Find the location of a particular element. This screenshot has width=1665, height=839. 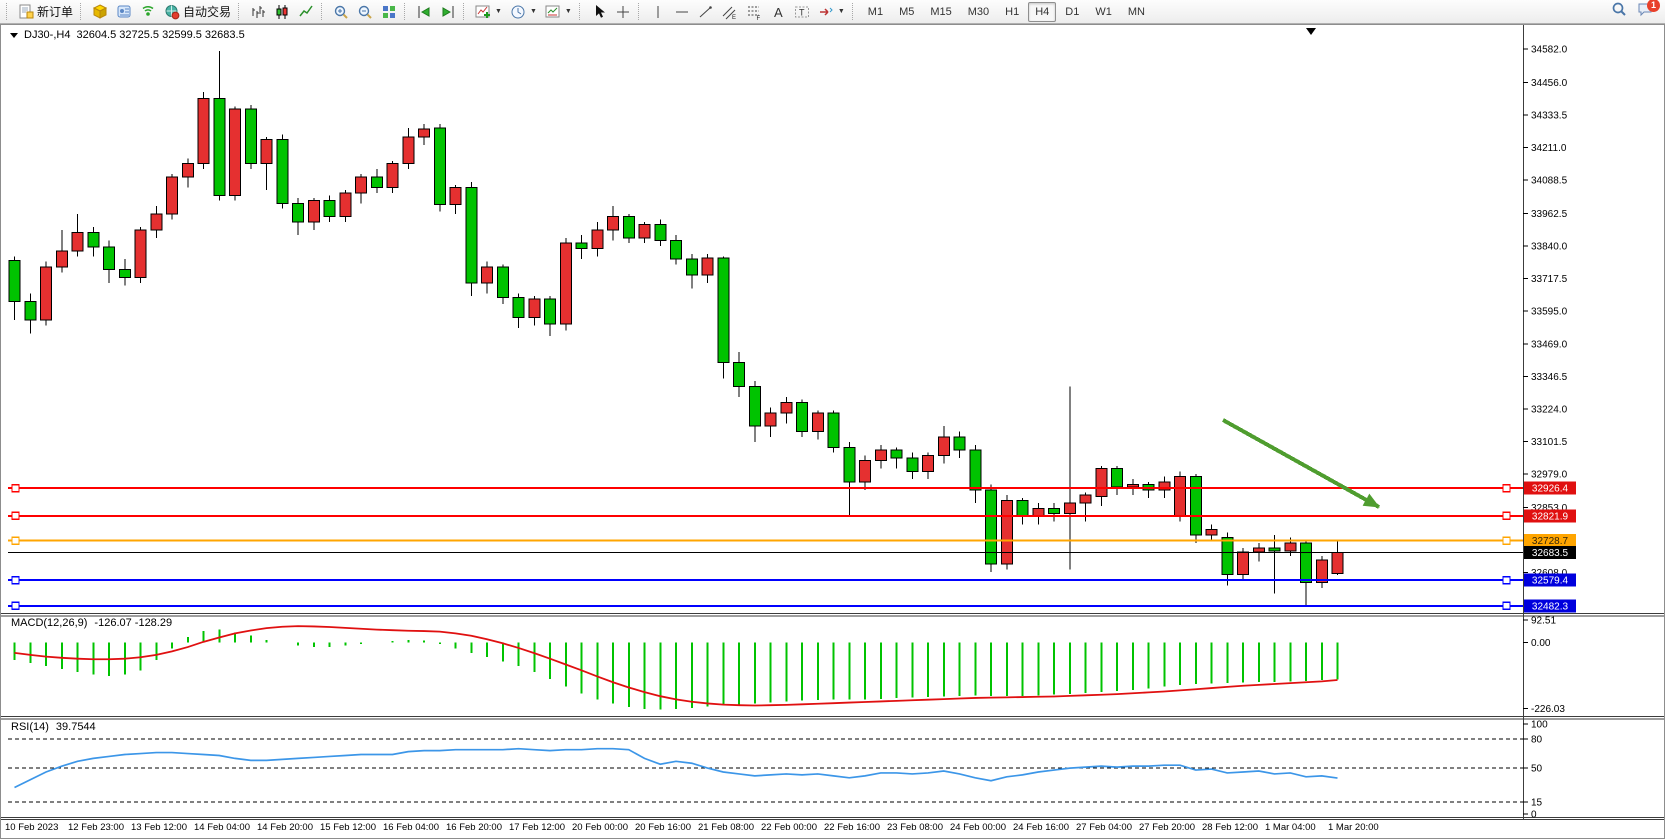

trendline-button is located at coordinates (706, 12).